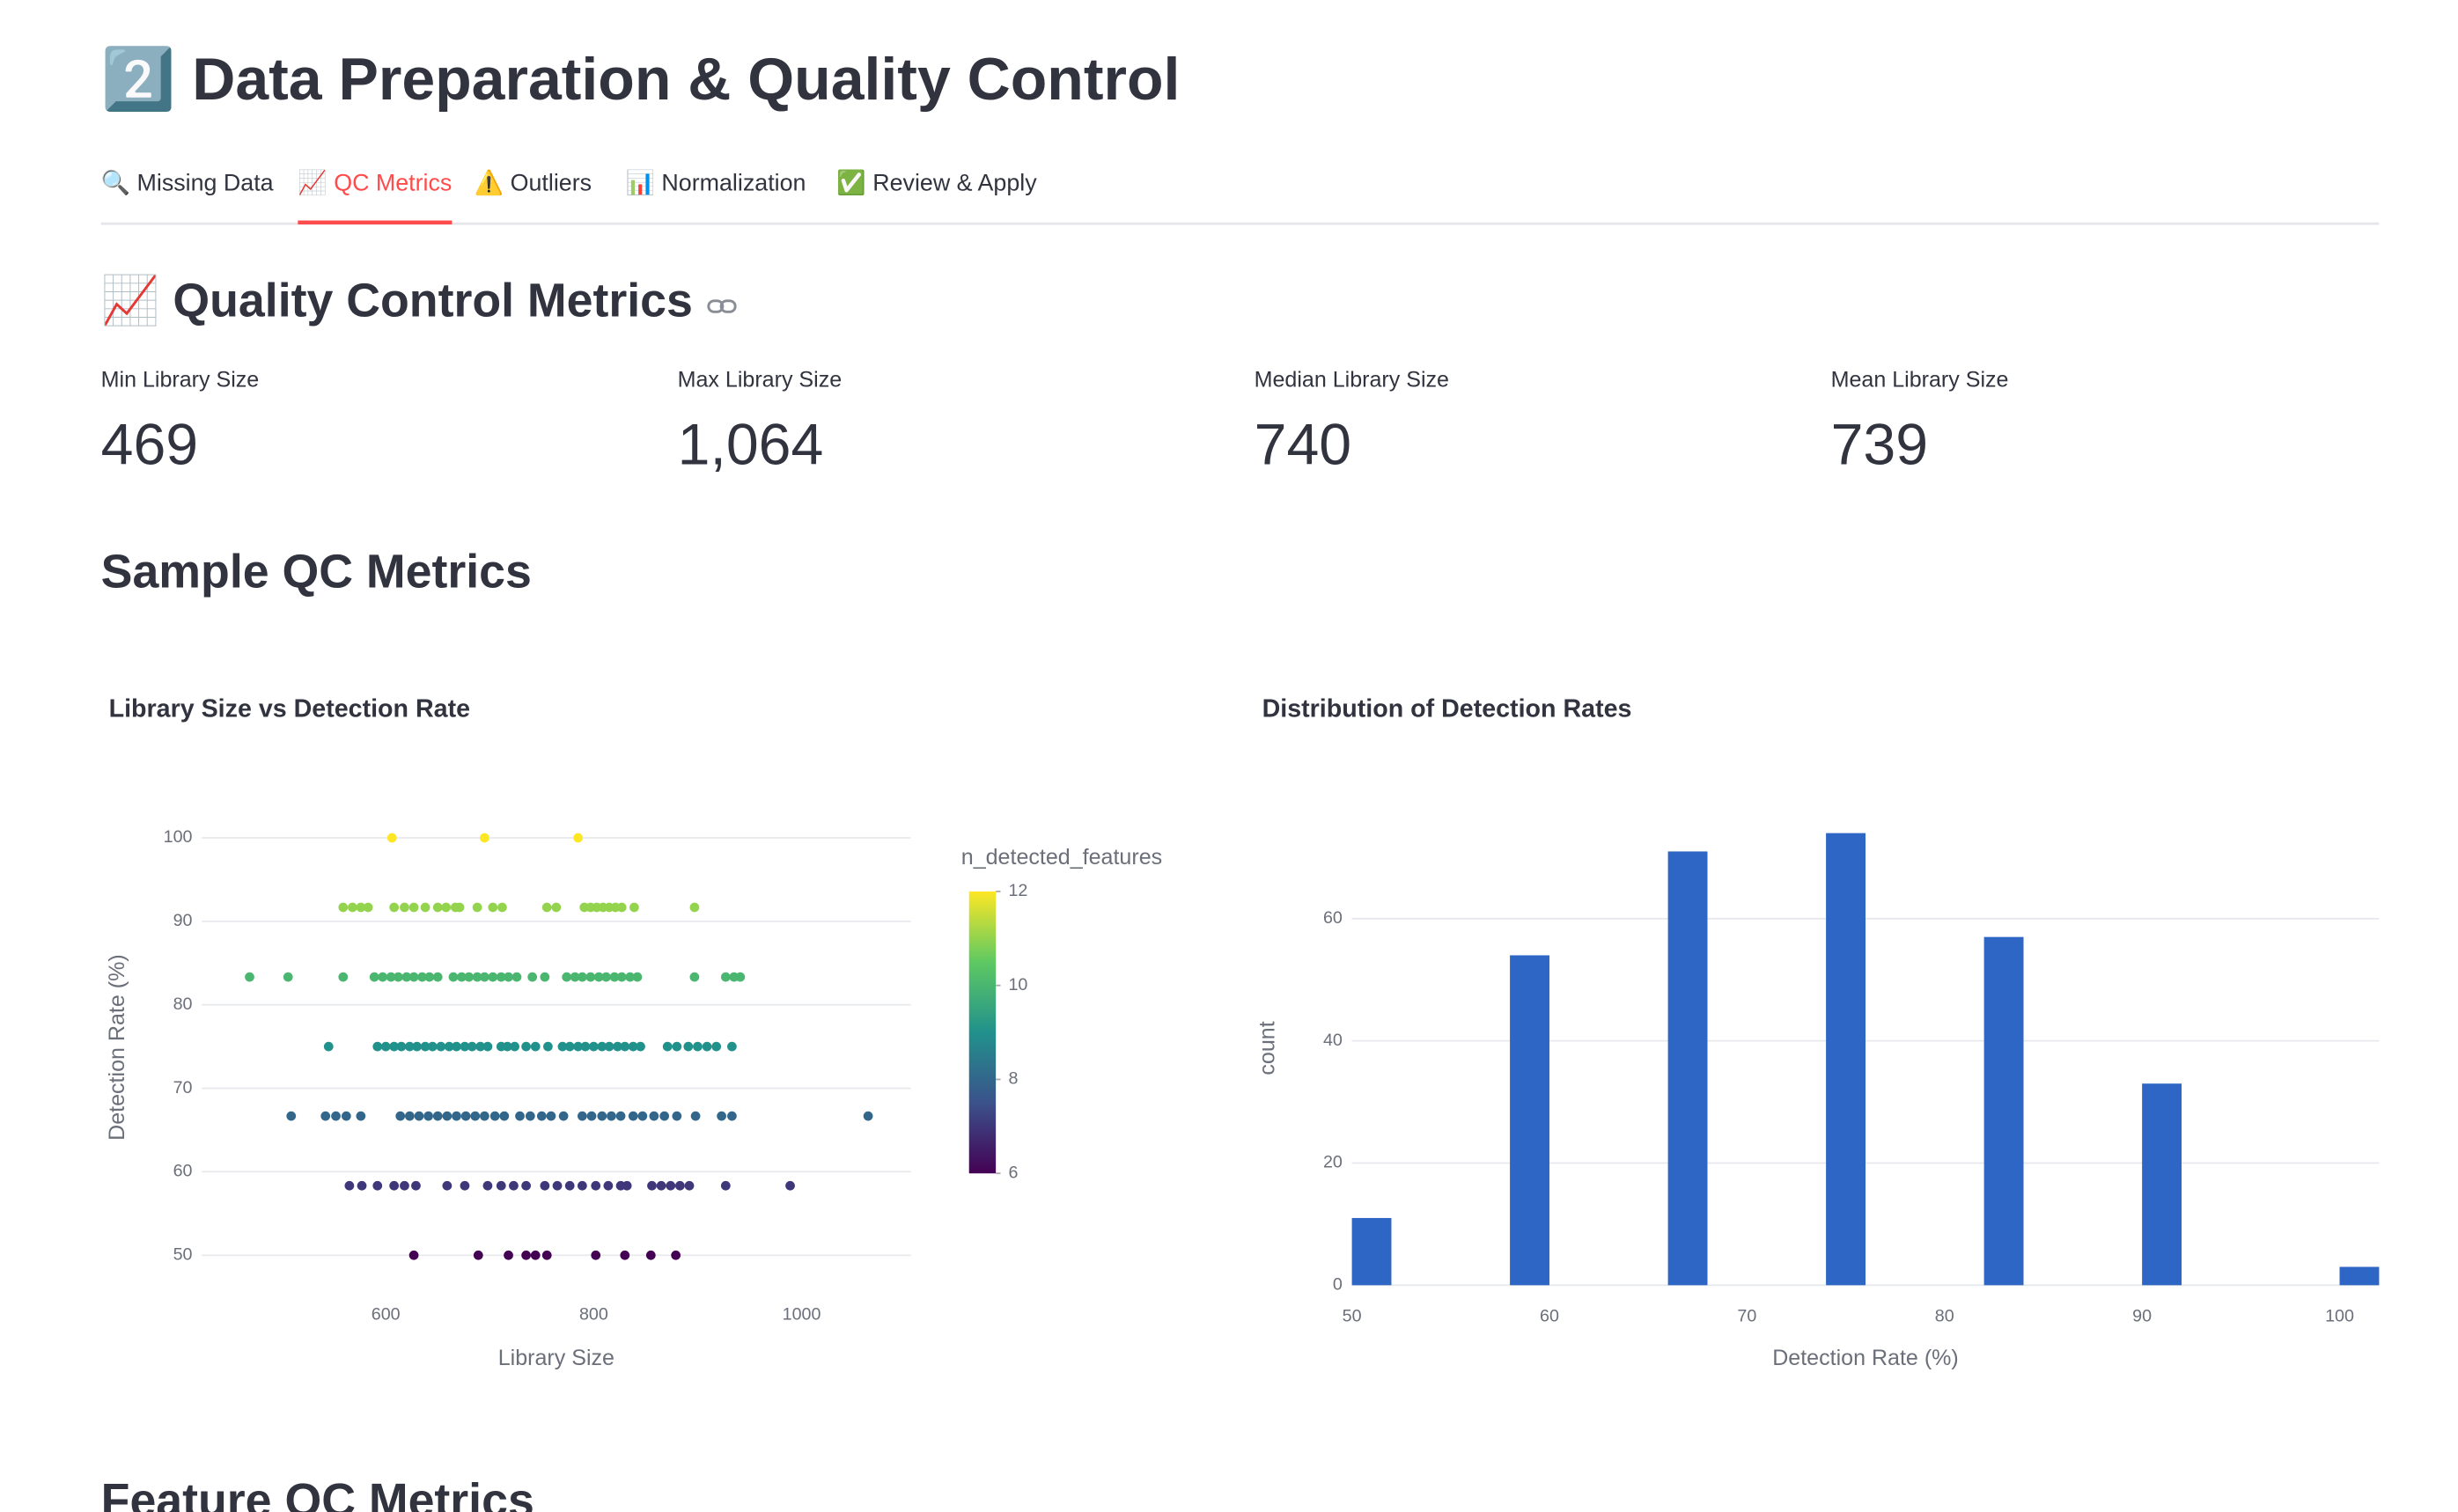 The height and width of the screenshot is (1512, 2458). I want to click on y-tick-label: 100, so click(178, 837).